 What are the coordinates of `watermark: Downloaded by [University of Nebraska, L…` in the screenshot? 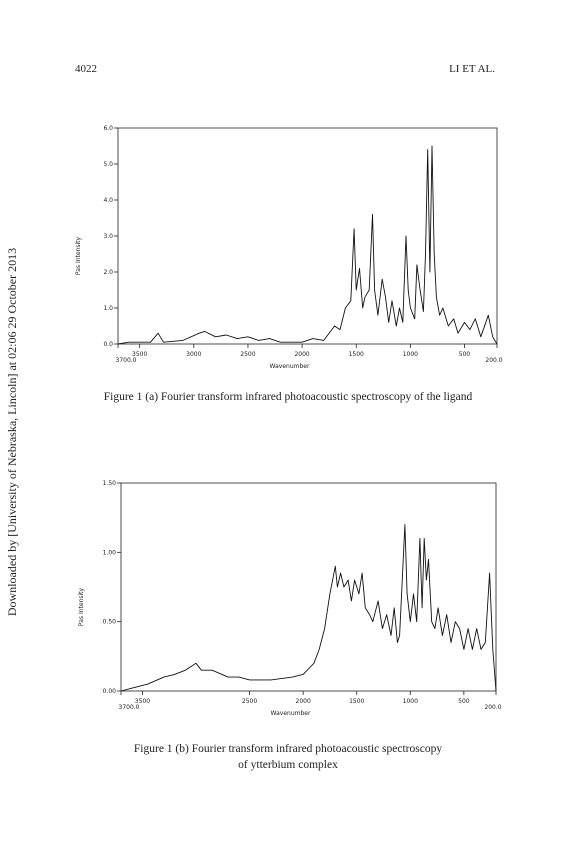 It's located at (12, 432).